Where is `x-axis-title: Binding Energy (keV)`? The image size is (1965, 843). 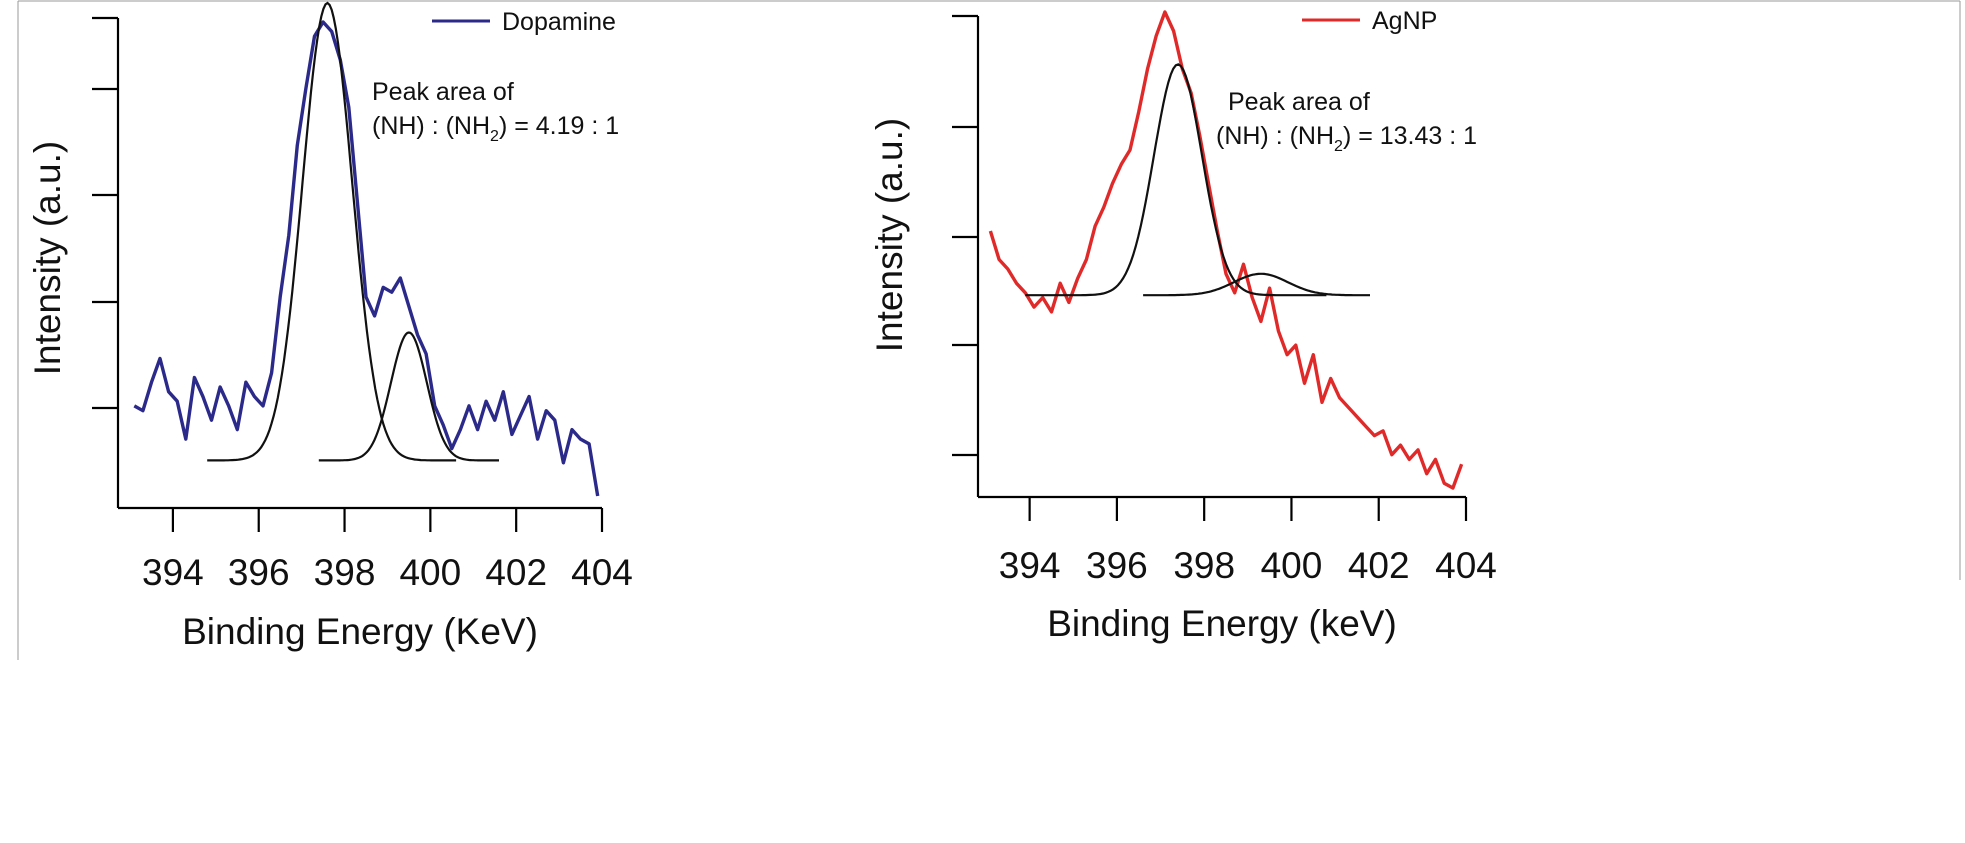 x-axis-title: Binding Energy (keV) is located at coordinates (1222, 623).